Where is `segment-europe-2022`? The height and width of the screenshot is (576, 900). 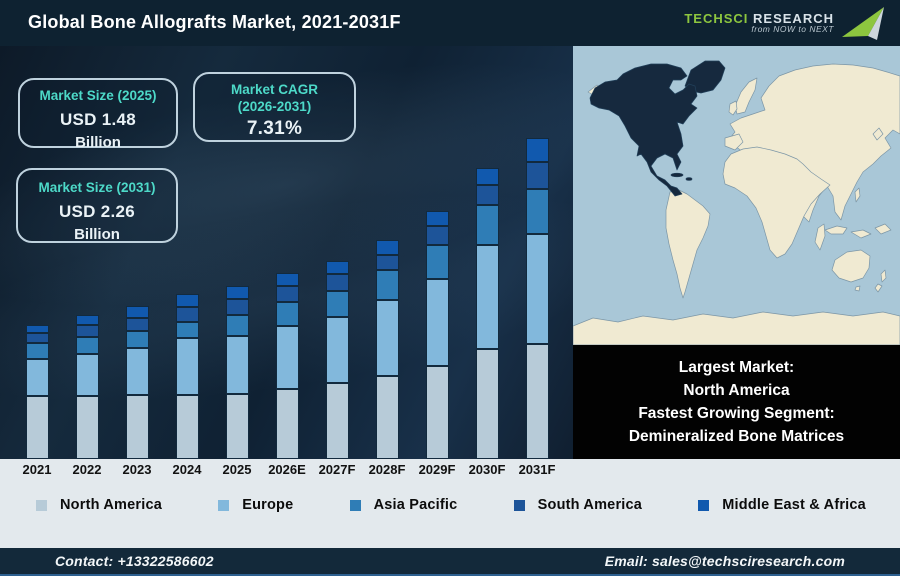
segment-europe-2022 is located at coordinates (87, 375).